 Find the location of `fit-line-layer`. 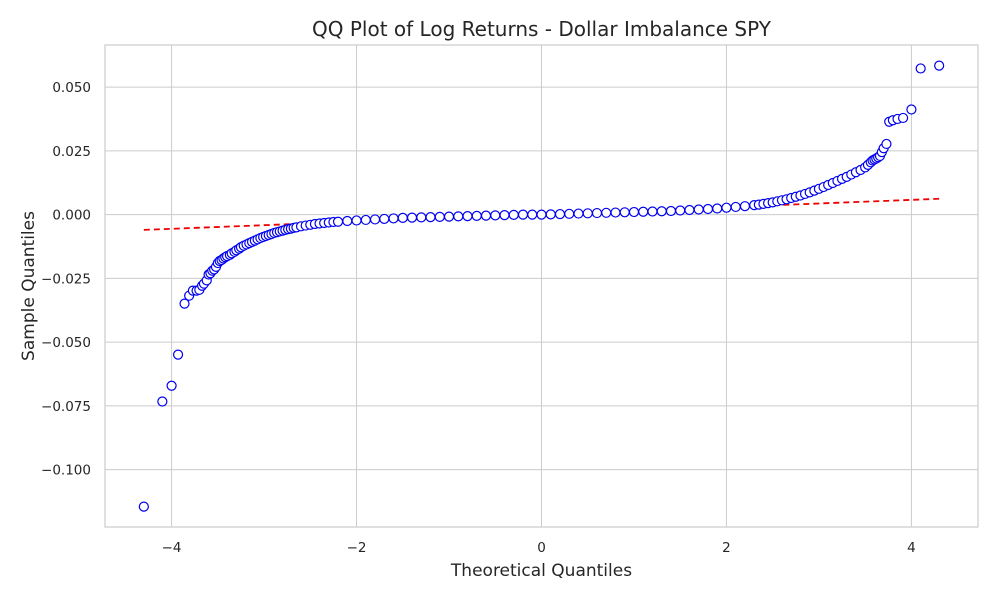

fit-line-layer is located at coordinates (541, 214).